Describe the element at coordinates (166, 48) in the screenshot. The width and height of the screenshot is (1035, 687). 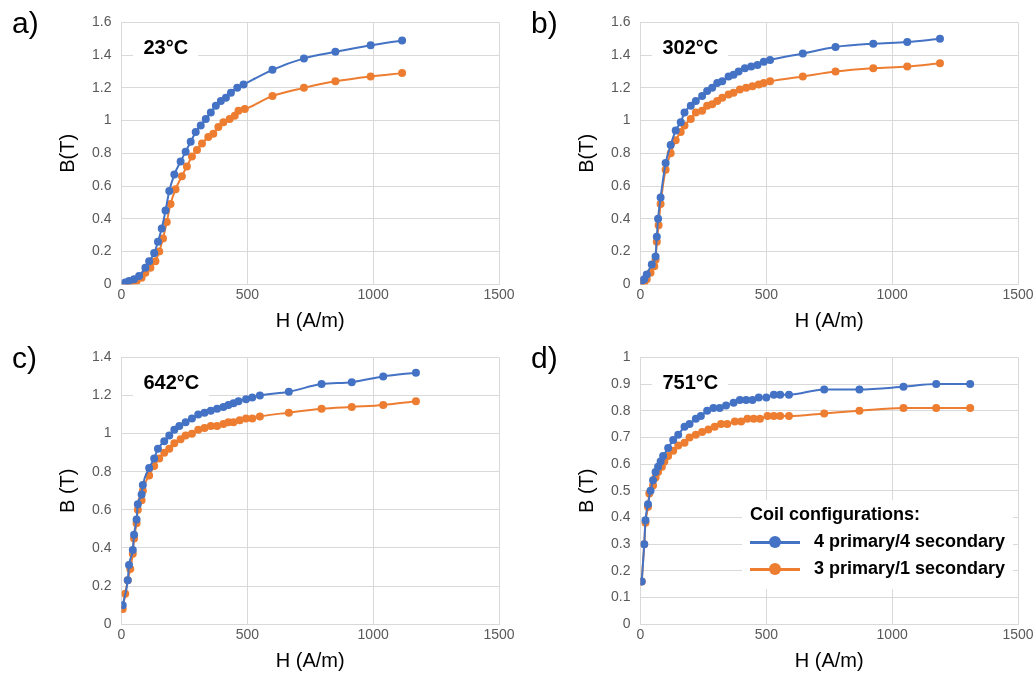
I see `annotation: 23°C` at that location.